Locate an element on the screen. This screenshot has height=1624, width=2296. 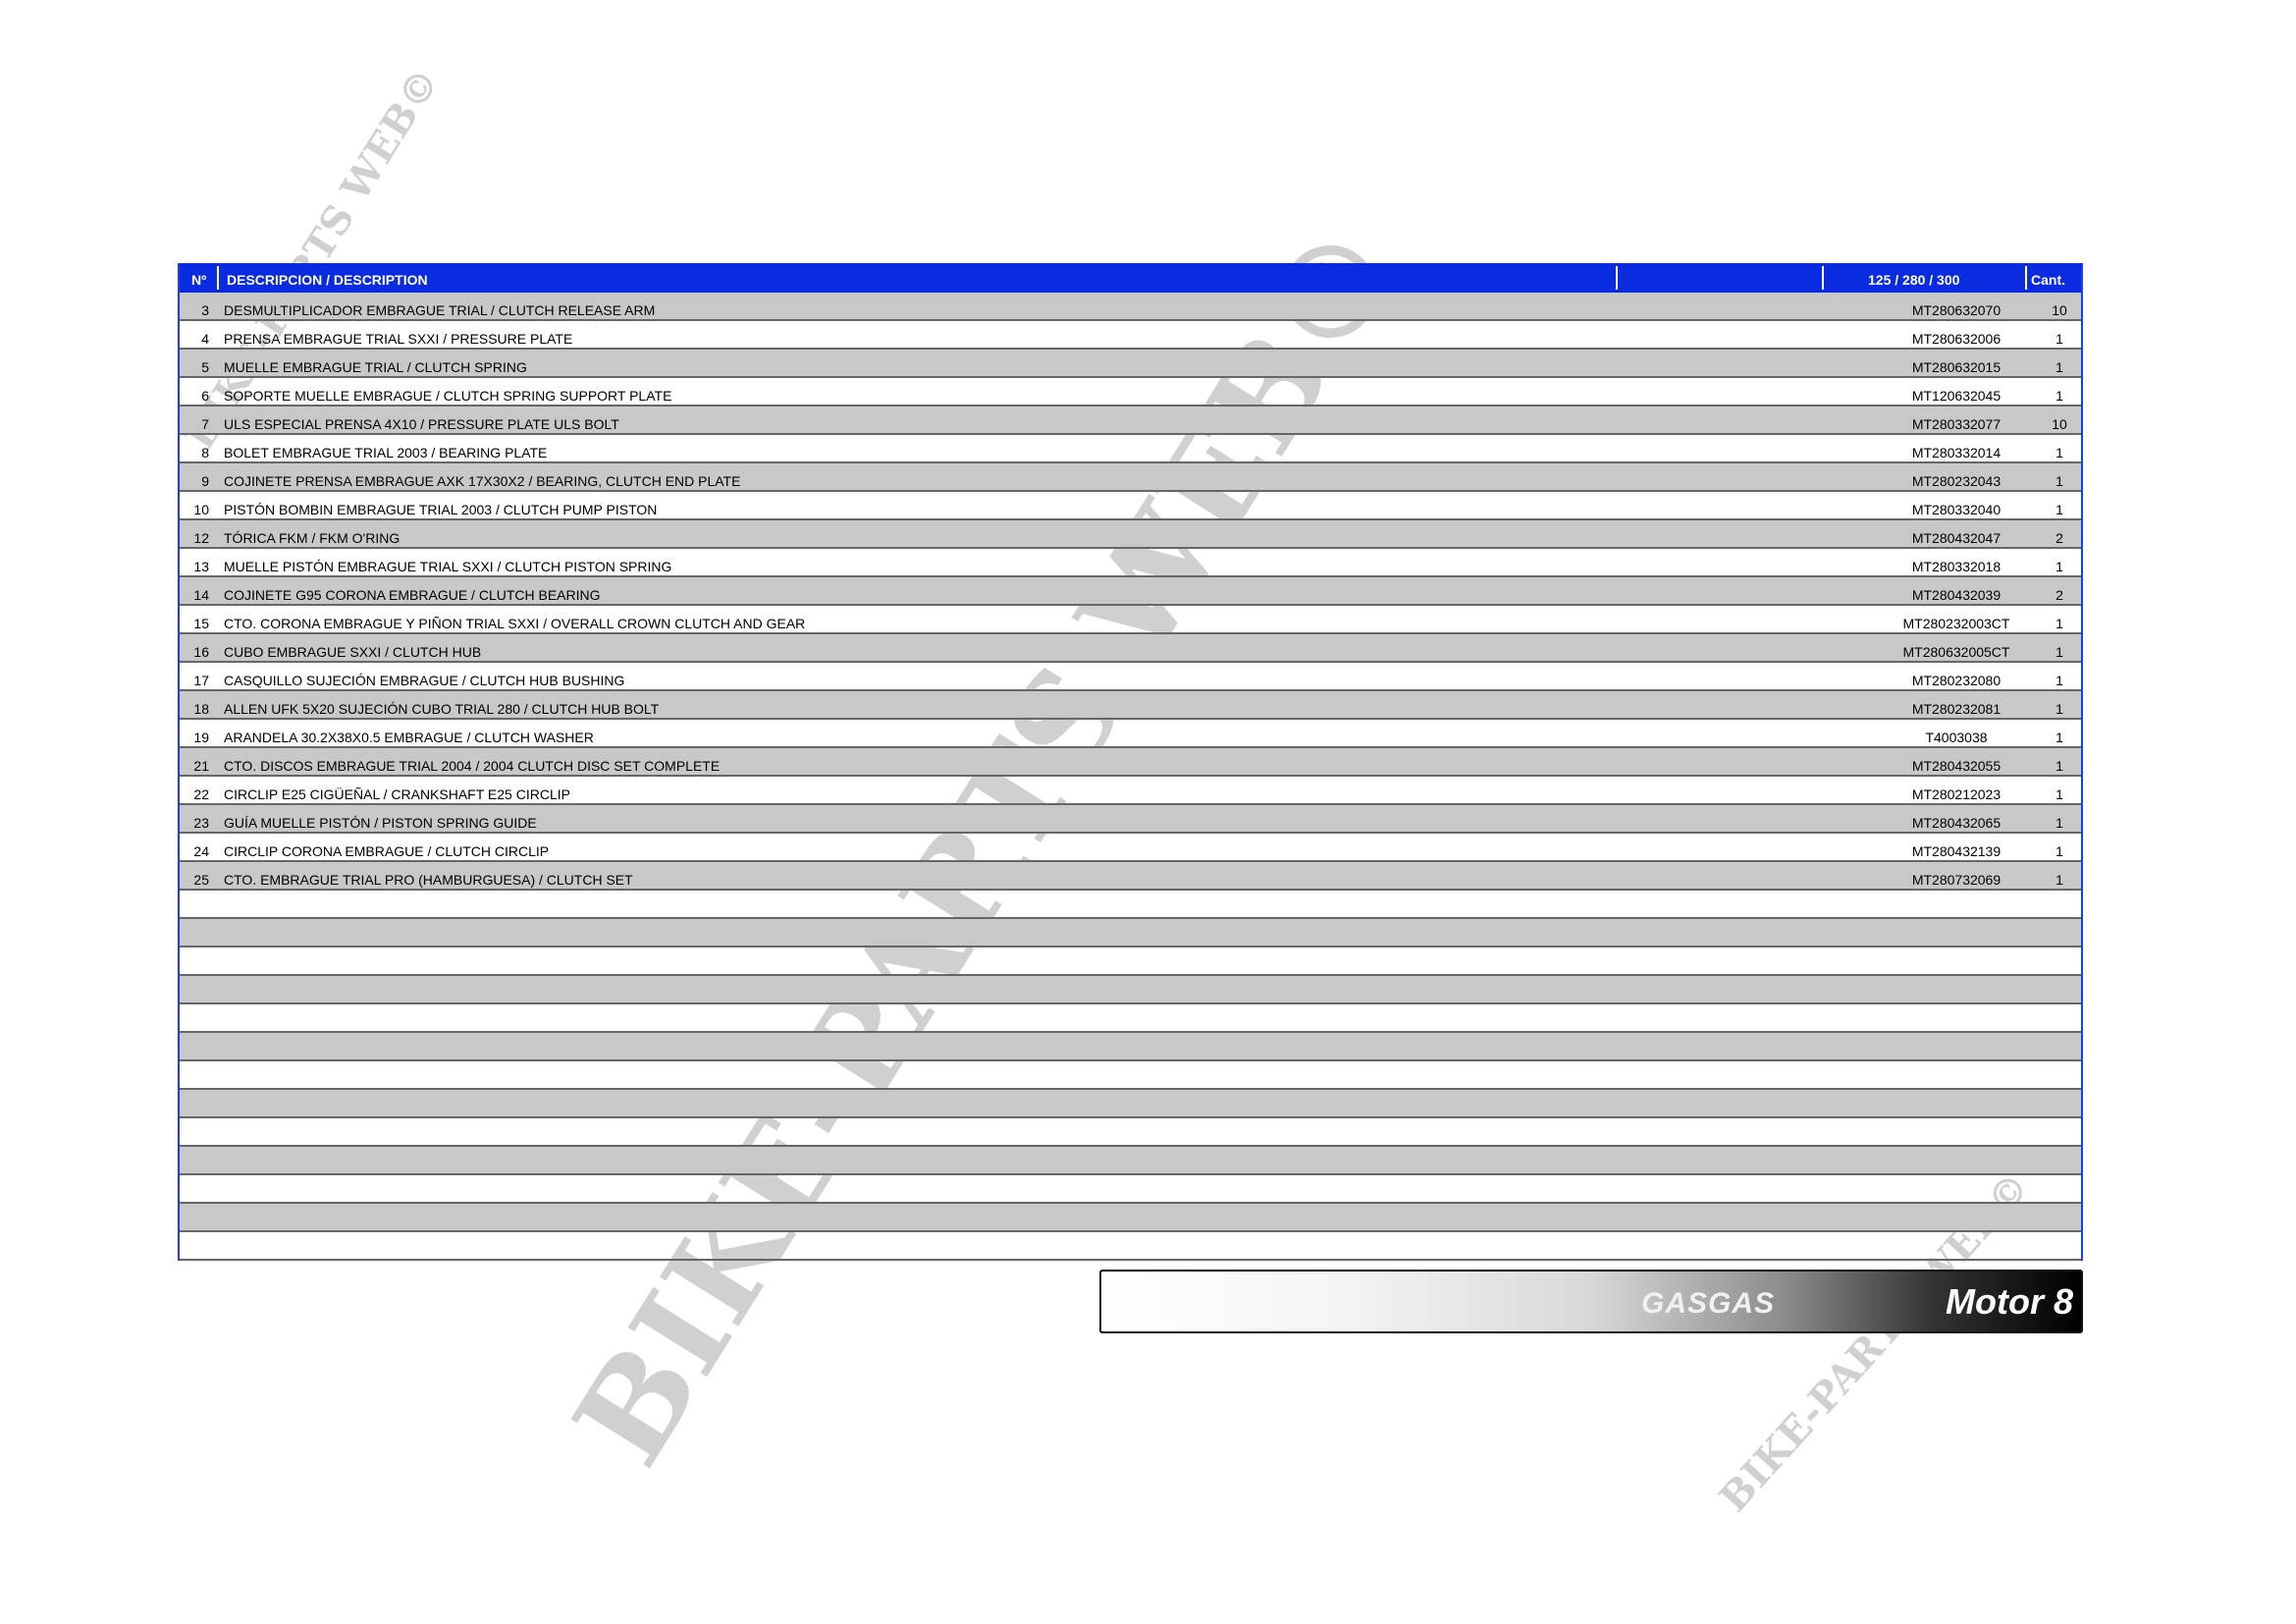
part-number: MT280332018 is located at coordinates (1956, 566).